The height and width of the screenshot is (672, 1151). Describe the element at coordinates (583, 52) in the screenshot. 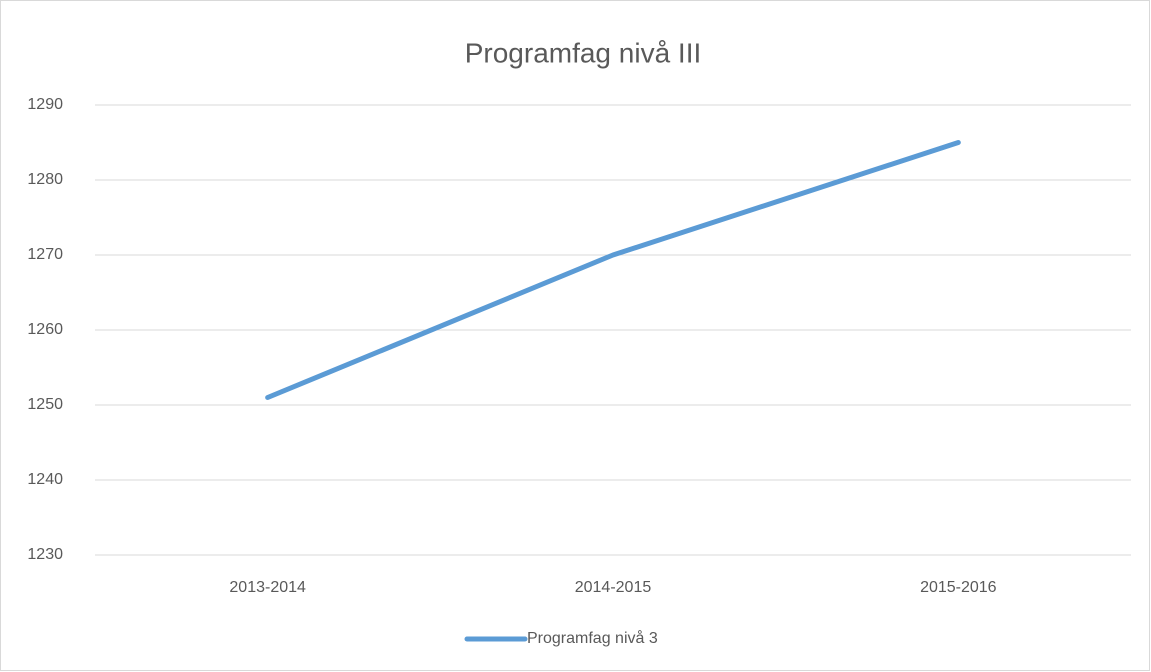

I see `chart-title: Programfag nivå III` at that location.